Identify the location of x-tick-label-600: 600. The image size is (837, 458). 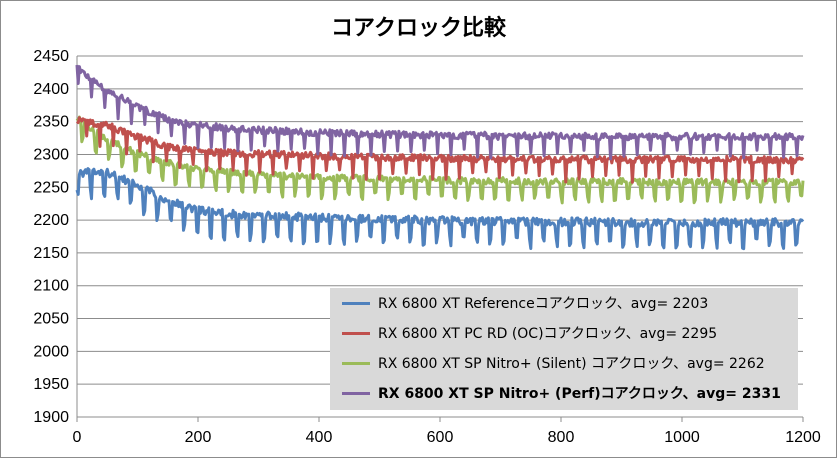
(440, 437).